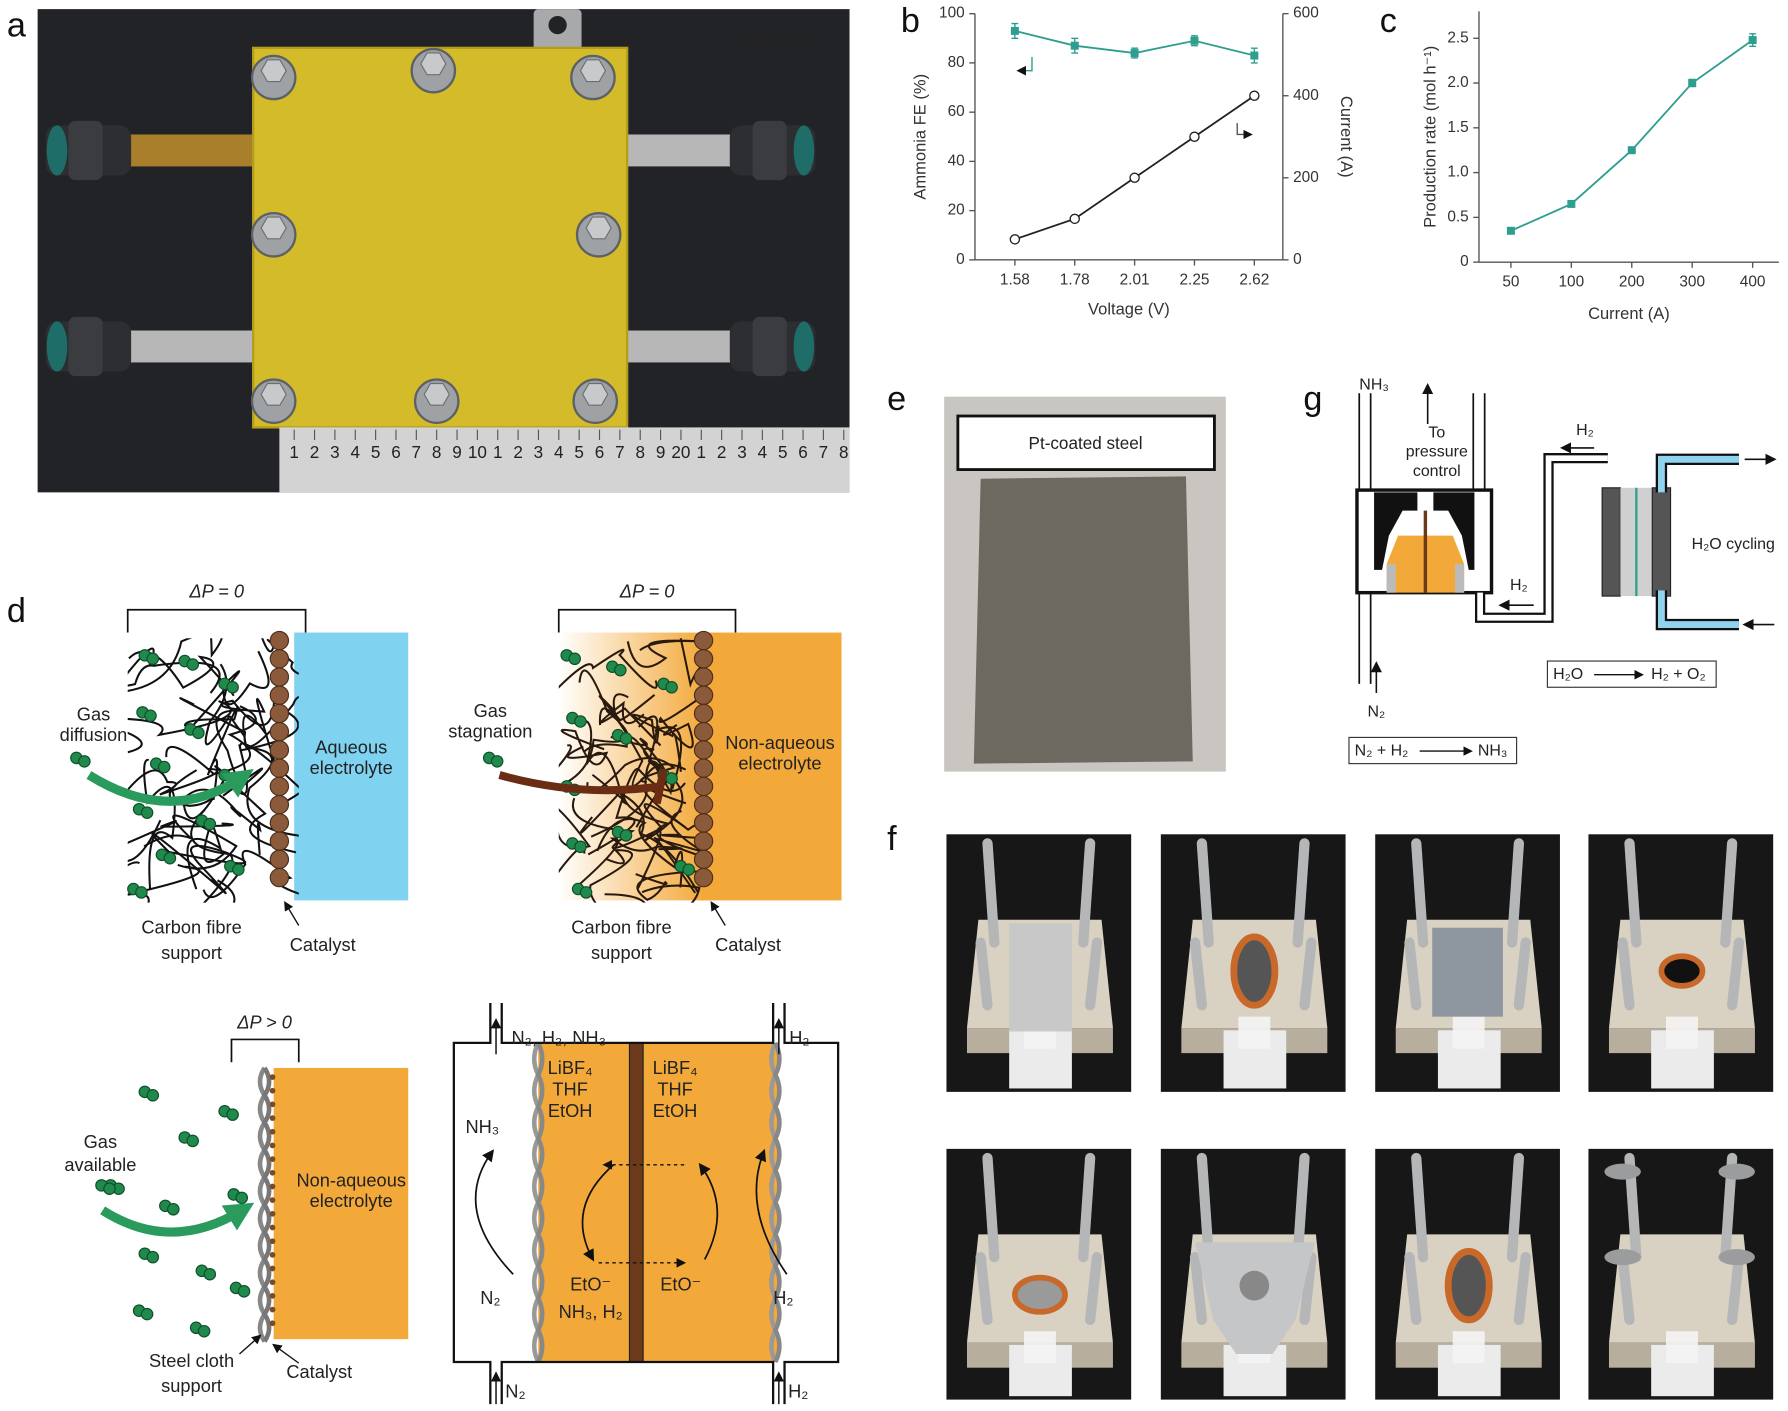  Describe the element at coordinates (1568, 674) in the screenshot. I see `equation-term: H₂O` at that location.